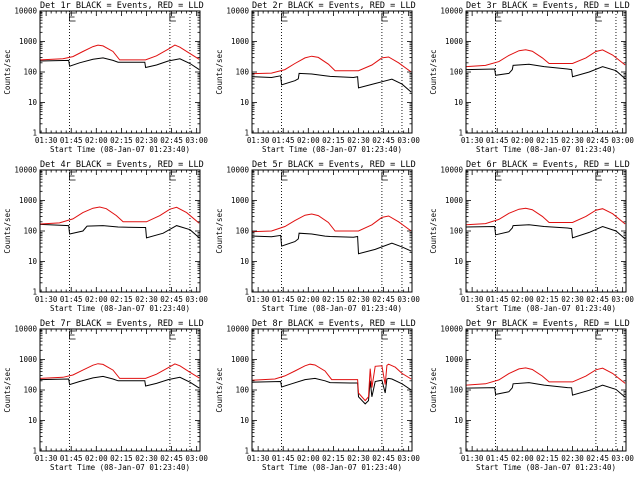 The height and width of the screenshot is (480, 640). Describe the element at coordinates (334, 165) in the screenshot. I see `panel-title: Det 5r BLACK = Events, RED = LLD` at that location.